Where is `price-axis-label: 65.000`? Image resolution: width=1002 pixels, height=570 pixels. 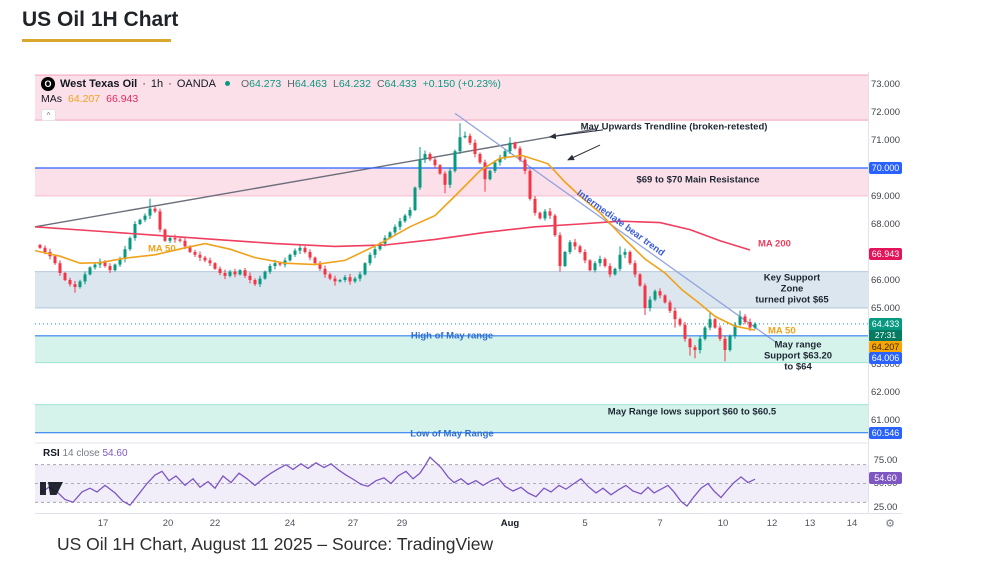 price-axis-label: 65.000 is located at coordinates (885, 308).